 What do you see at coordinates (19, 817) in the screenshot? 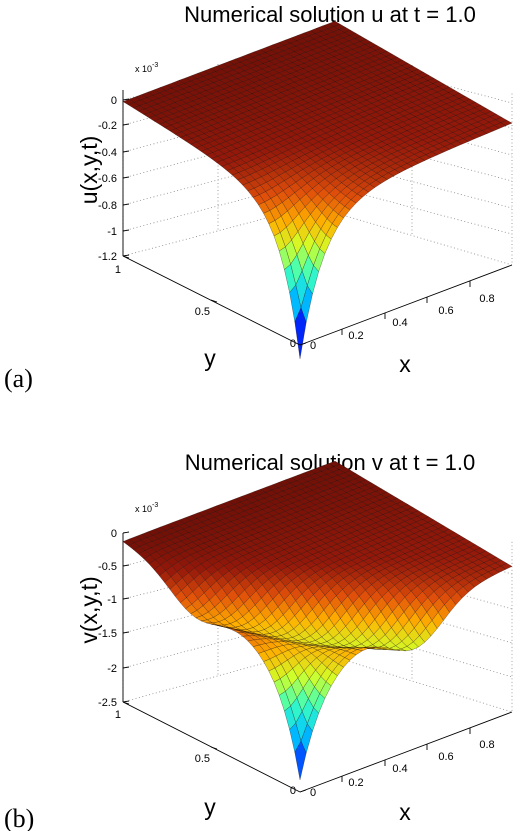
I see `panel-label: (b)` at bounding box center [19, 817].